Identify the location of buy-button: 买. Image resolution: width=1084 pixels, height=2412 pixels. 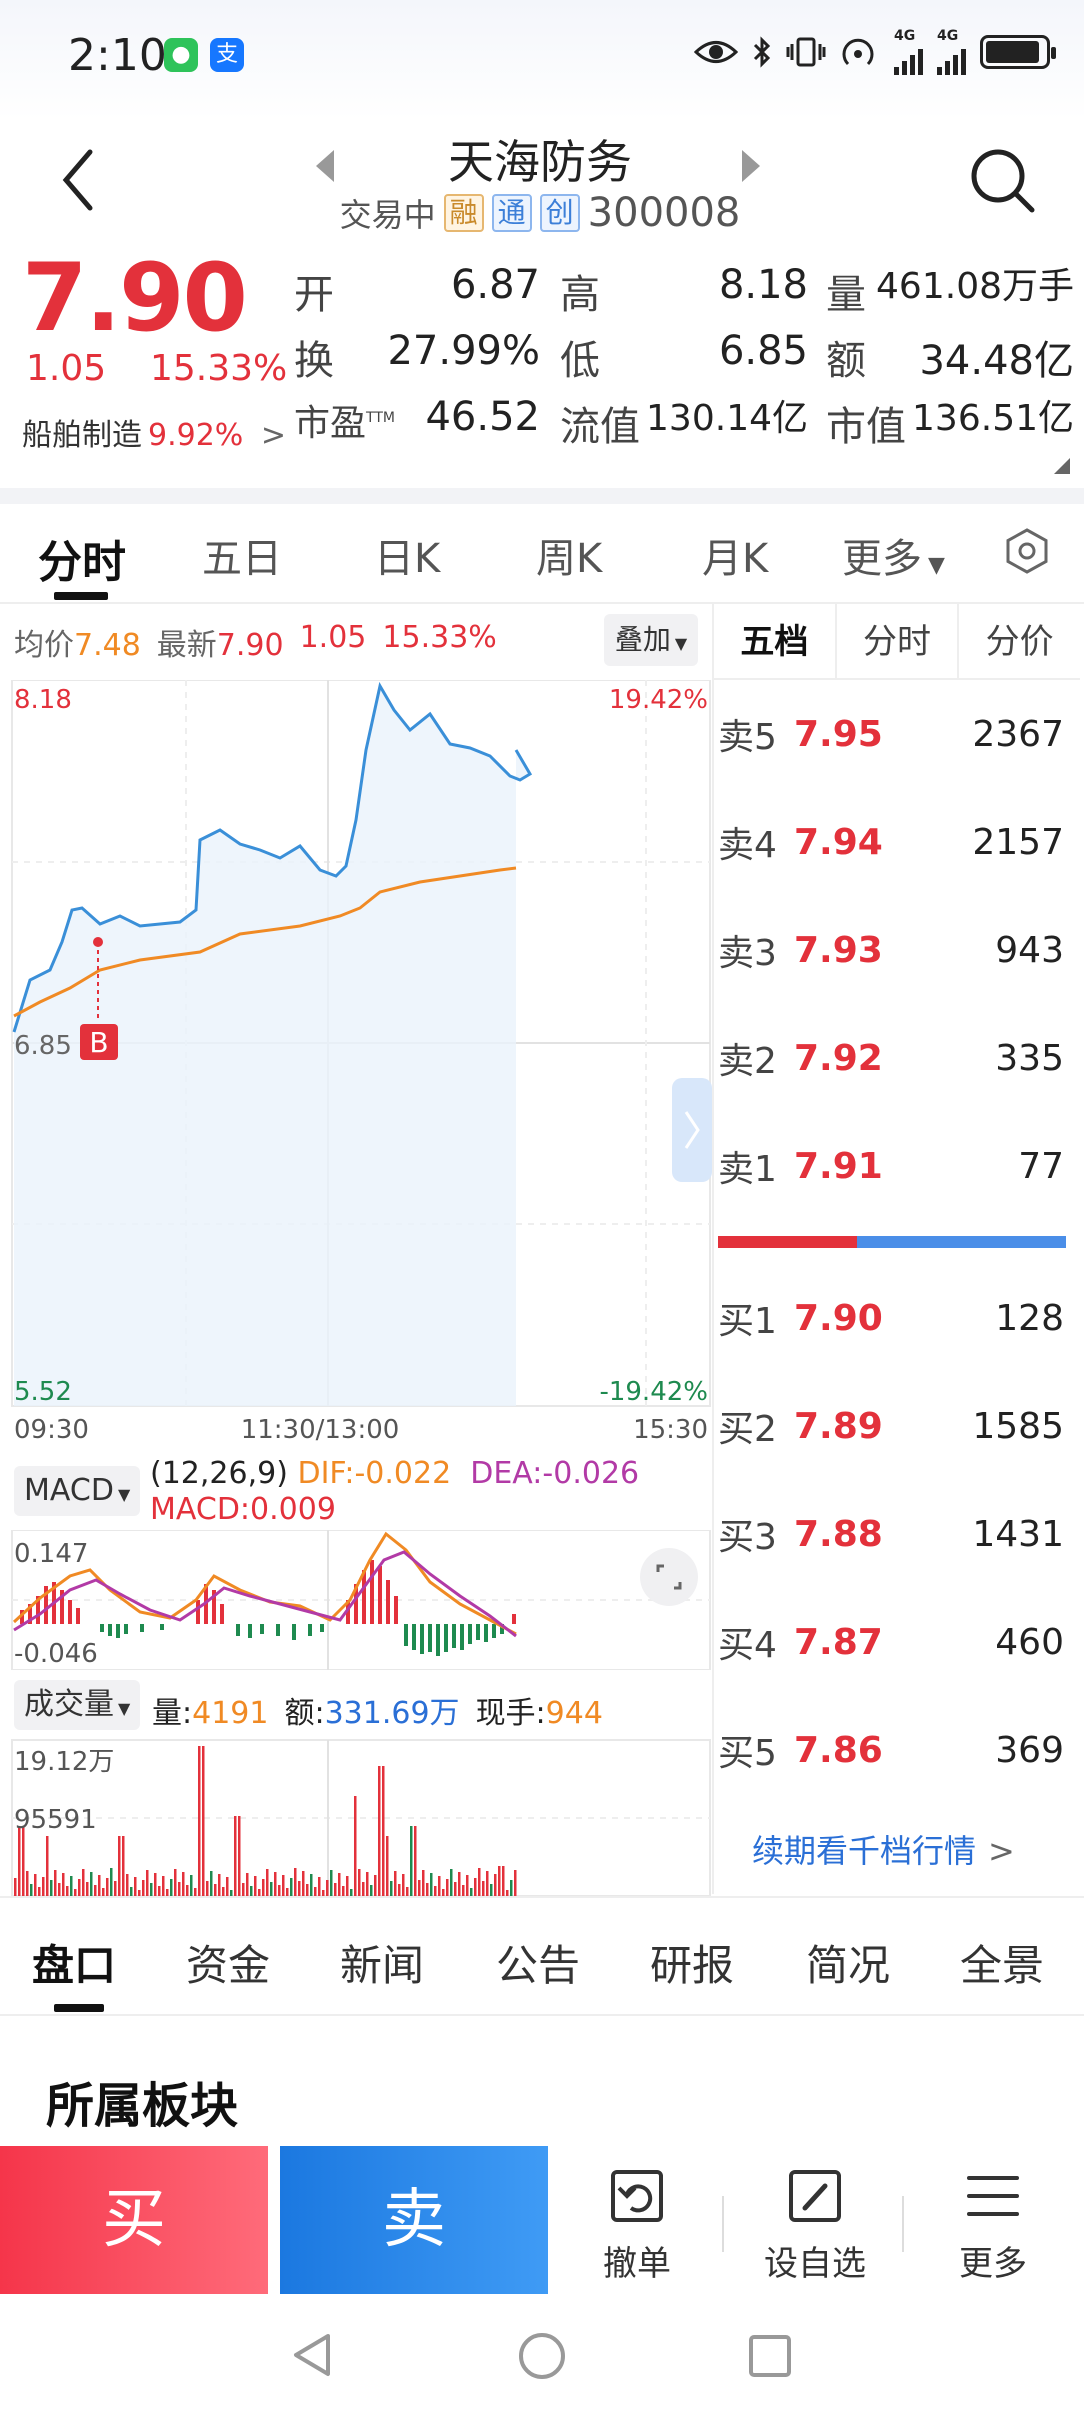
(134, 2220).